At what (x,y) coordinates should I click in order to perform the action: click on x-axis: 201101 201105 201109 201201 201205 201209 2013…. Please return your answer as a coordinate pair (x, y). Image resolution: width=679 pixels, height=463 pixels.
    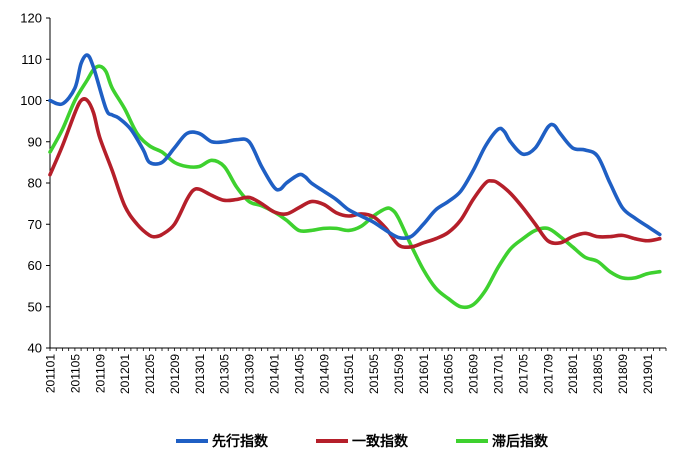
    Looking at the image, I should click on (355, 370).